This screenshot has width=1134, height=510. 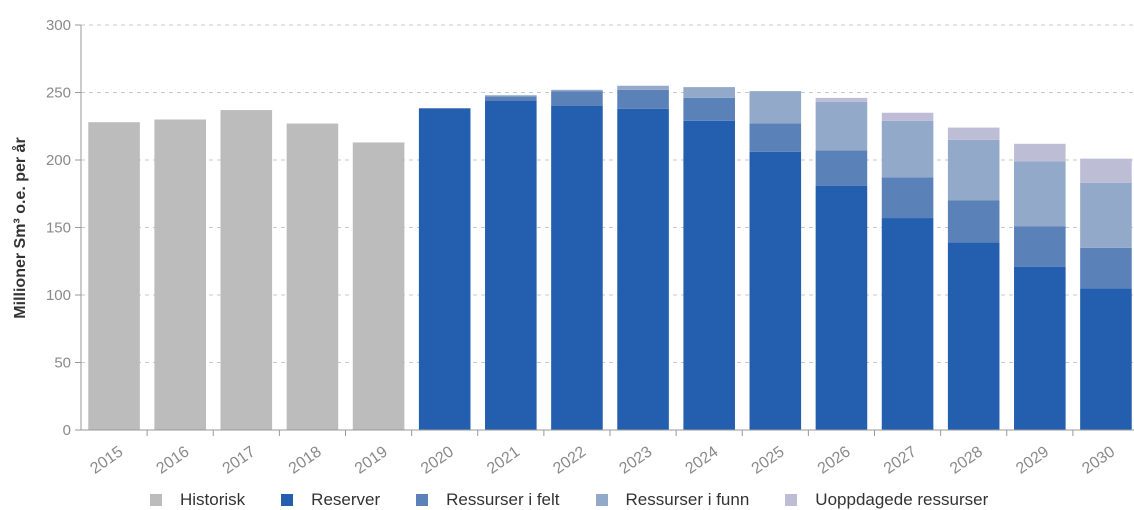 I want to click on bar-uoppdagede-ressurser-2029, so click(x=1040, y=152).